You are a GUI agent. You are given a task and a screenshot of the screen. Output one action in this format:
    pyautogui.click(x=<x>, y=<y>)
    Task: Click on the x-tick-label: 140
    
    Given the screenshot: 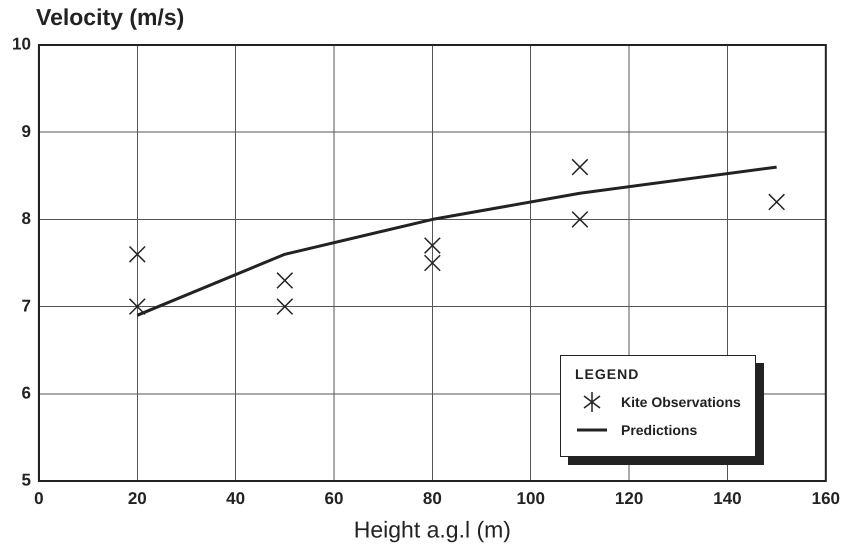 What is the action you would take?
    pyautogui.click(x=727, y=498)
    